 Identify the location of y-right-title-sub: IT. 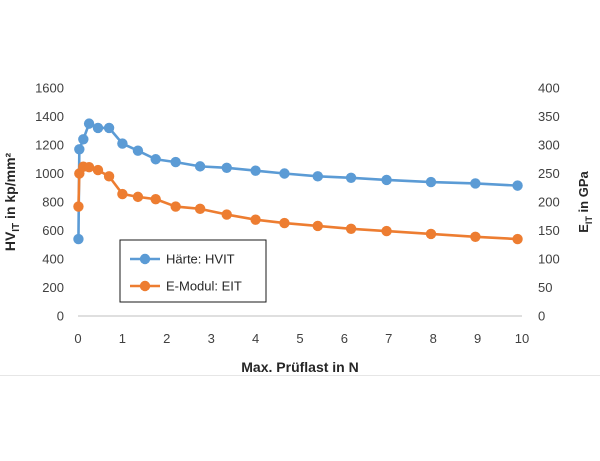
(589, 220).